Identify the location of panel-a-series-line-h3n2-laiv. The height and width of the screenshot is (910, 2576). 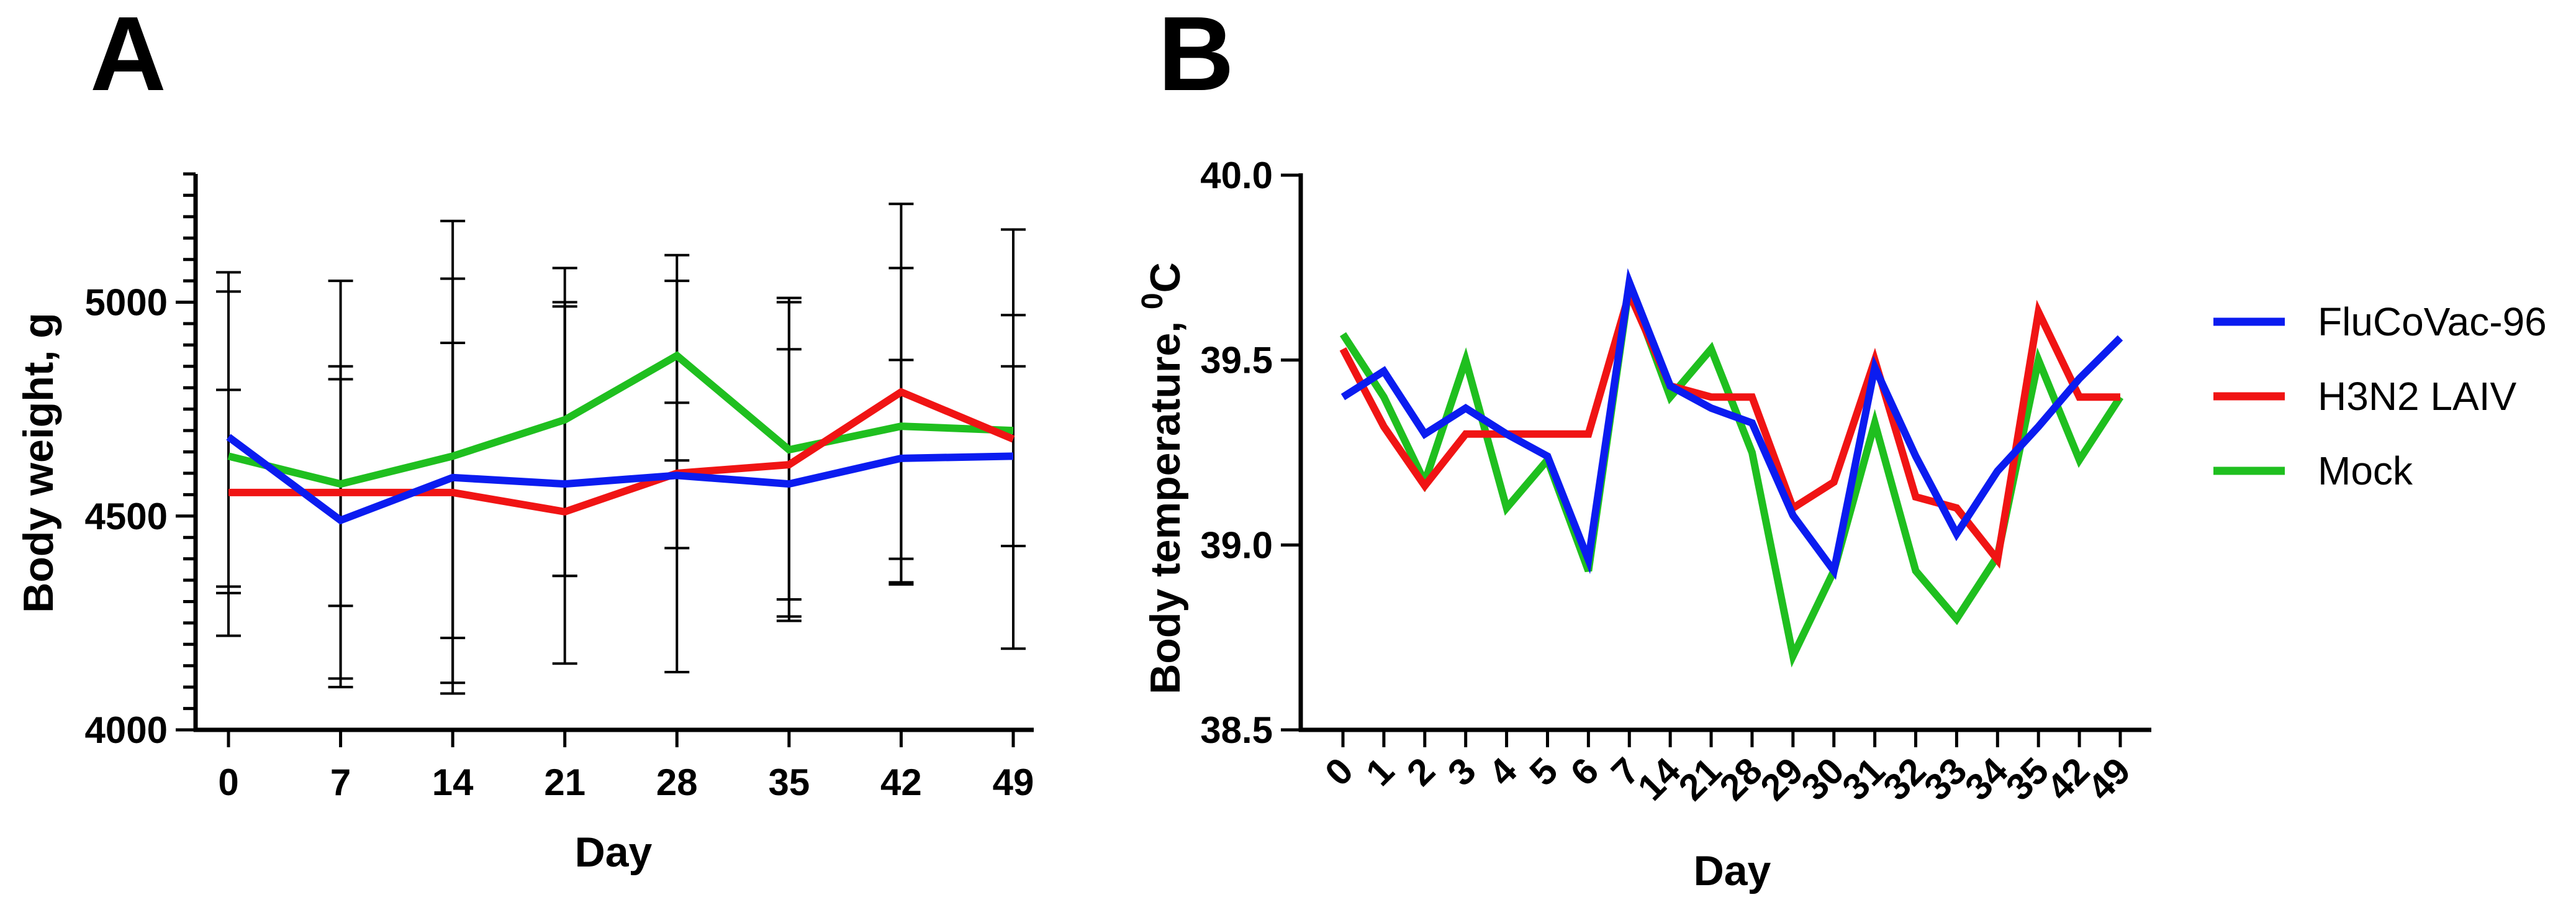
(621, 452).